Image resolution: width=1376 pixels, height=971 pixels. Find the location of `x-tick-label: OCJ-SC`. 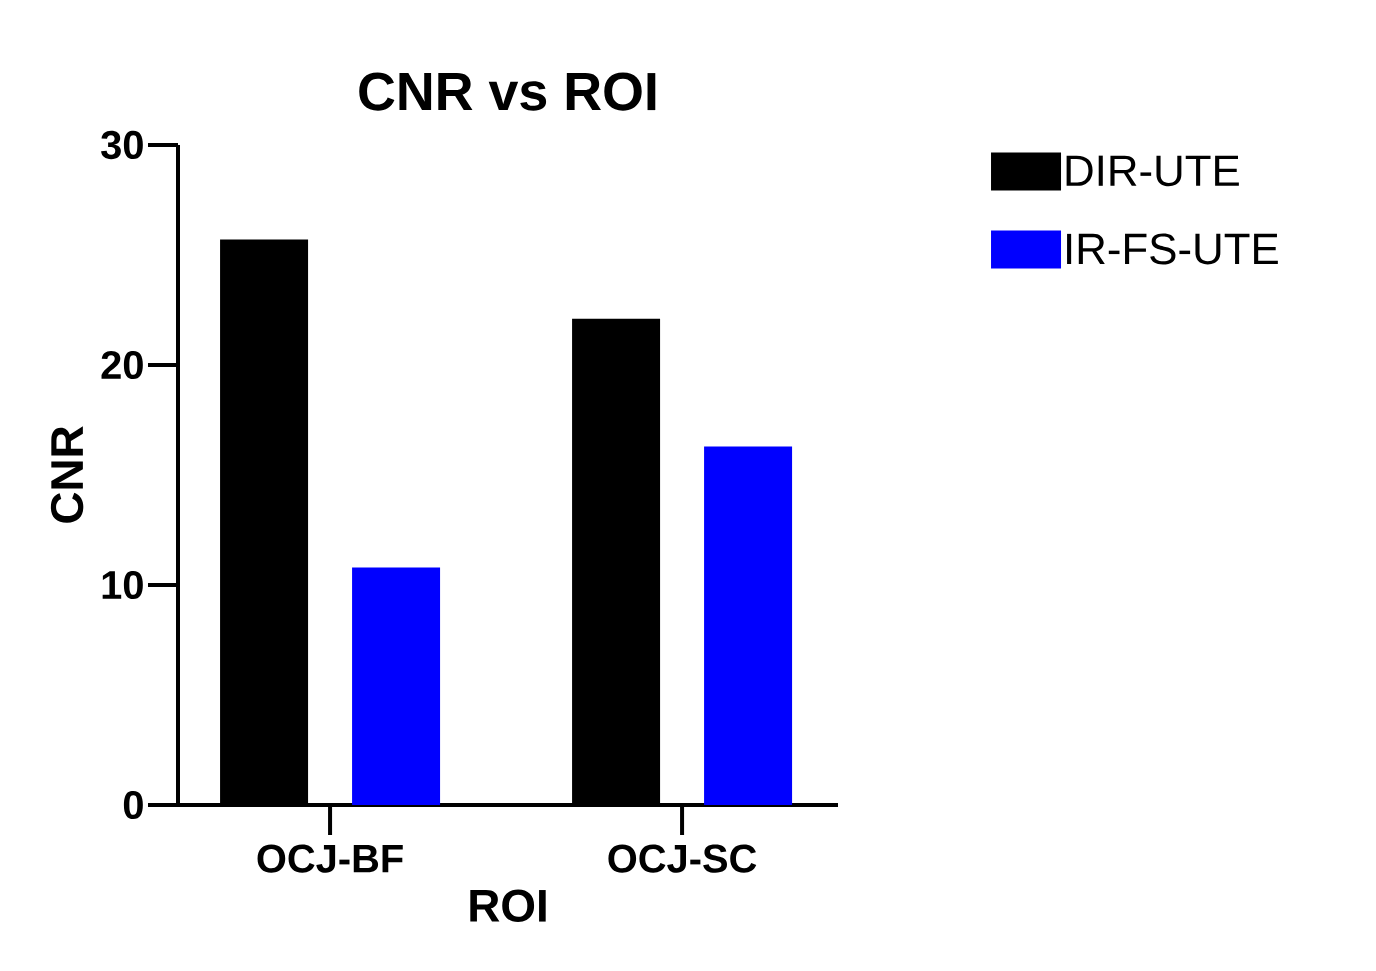

x-tick-label: OCJ-SC is located at coordinates (682, 858).